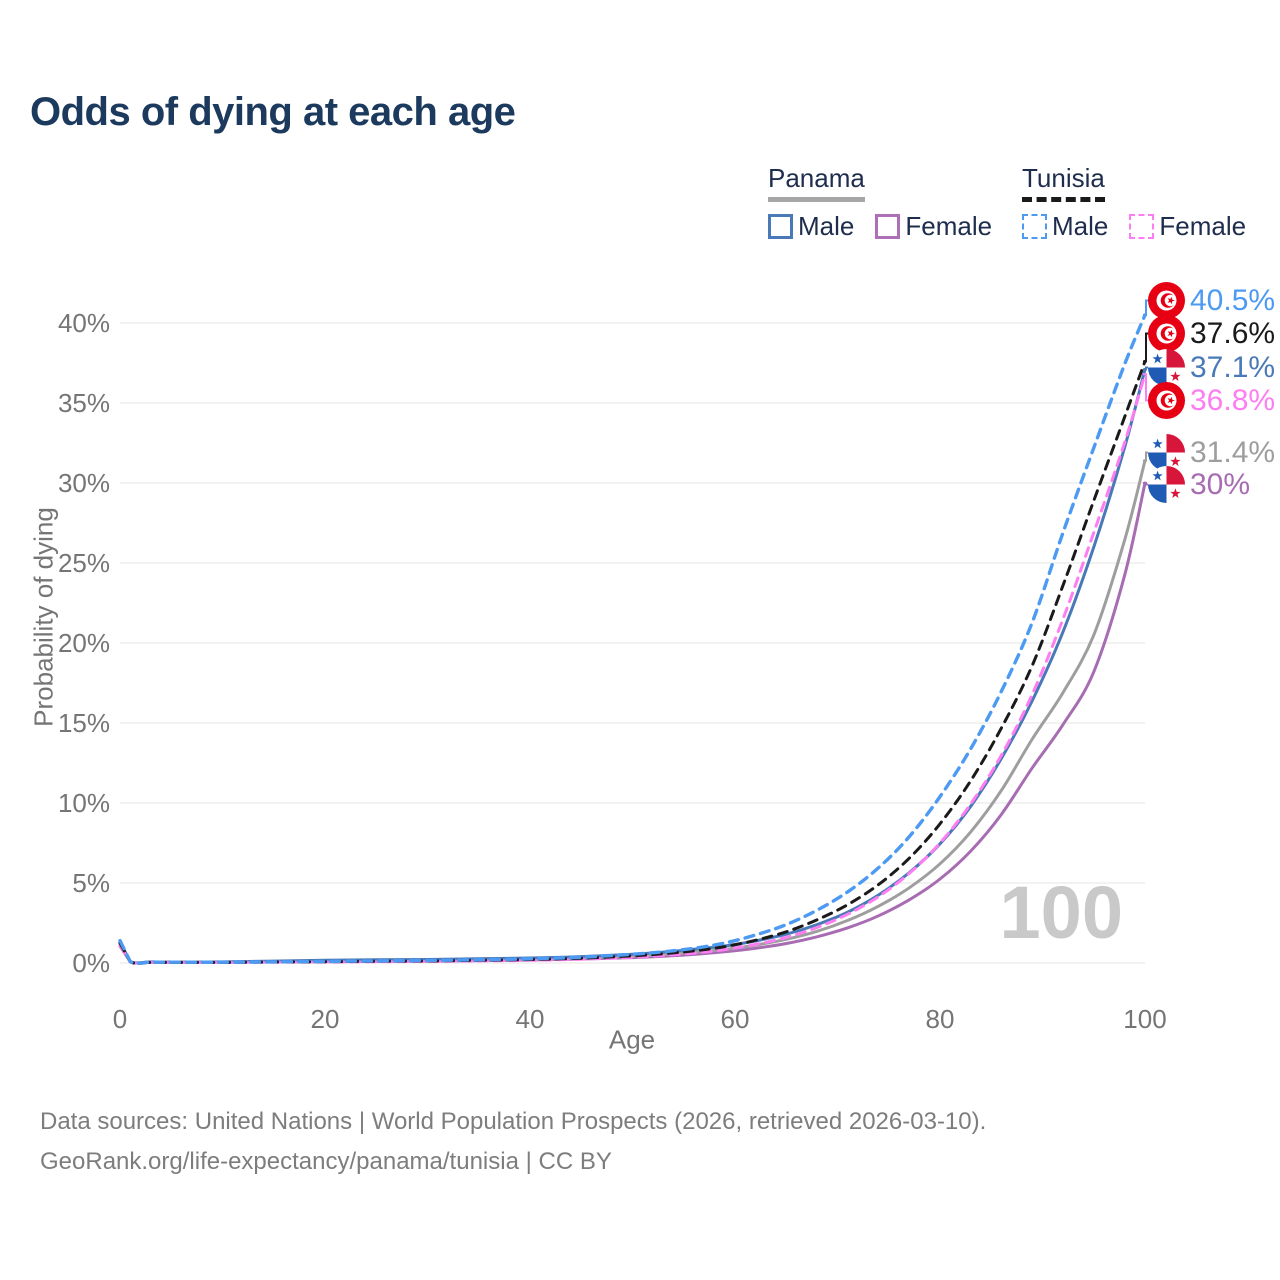  What do you see at coordinates (84, 323) in the screenshot?
I see `svg-text: 40%` at bounding box center [84, 323].